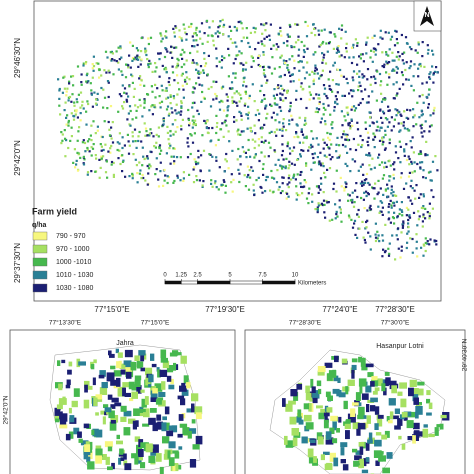 The image size is (474, 474). Describe the element at coordinates (6, 409) in the screenshot. I see `inset-y-coord-label: 29°42'0"N` at that location.